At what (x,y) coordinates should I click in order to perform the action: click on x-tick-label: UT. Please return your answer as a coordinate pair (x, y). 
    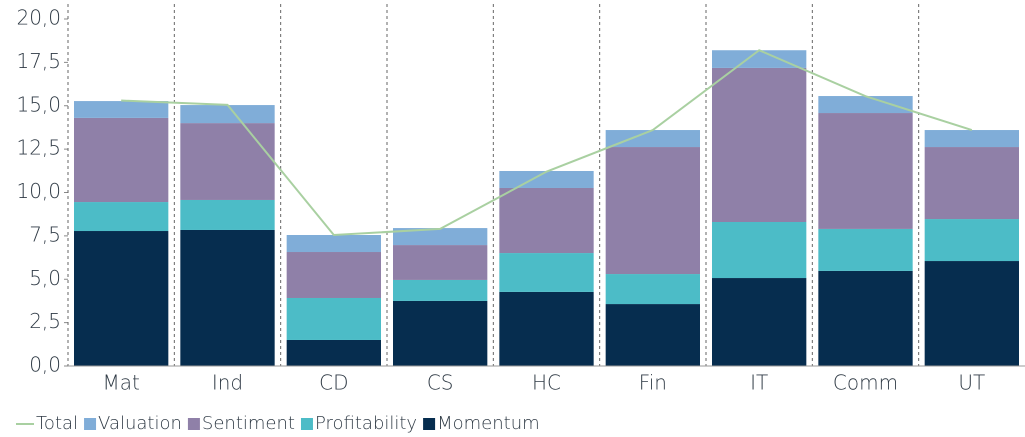
    Looking at the image, I should click on (971, 383).